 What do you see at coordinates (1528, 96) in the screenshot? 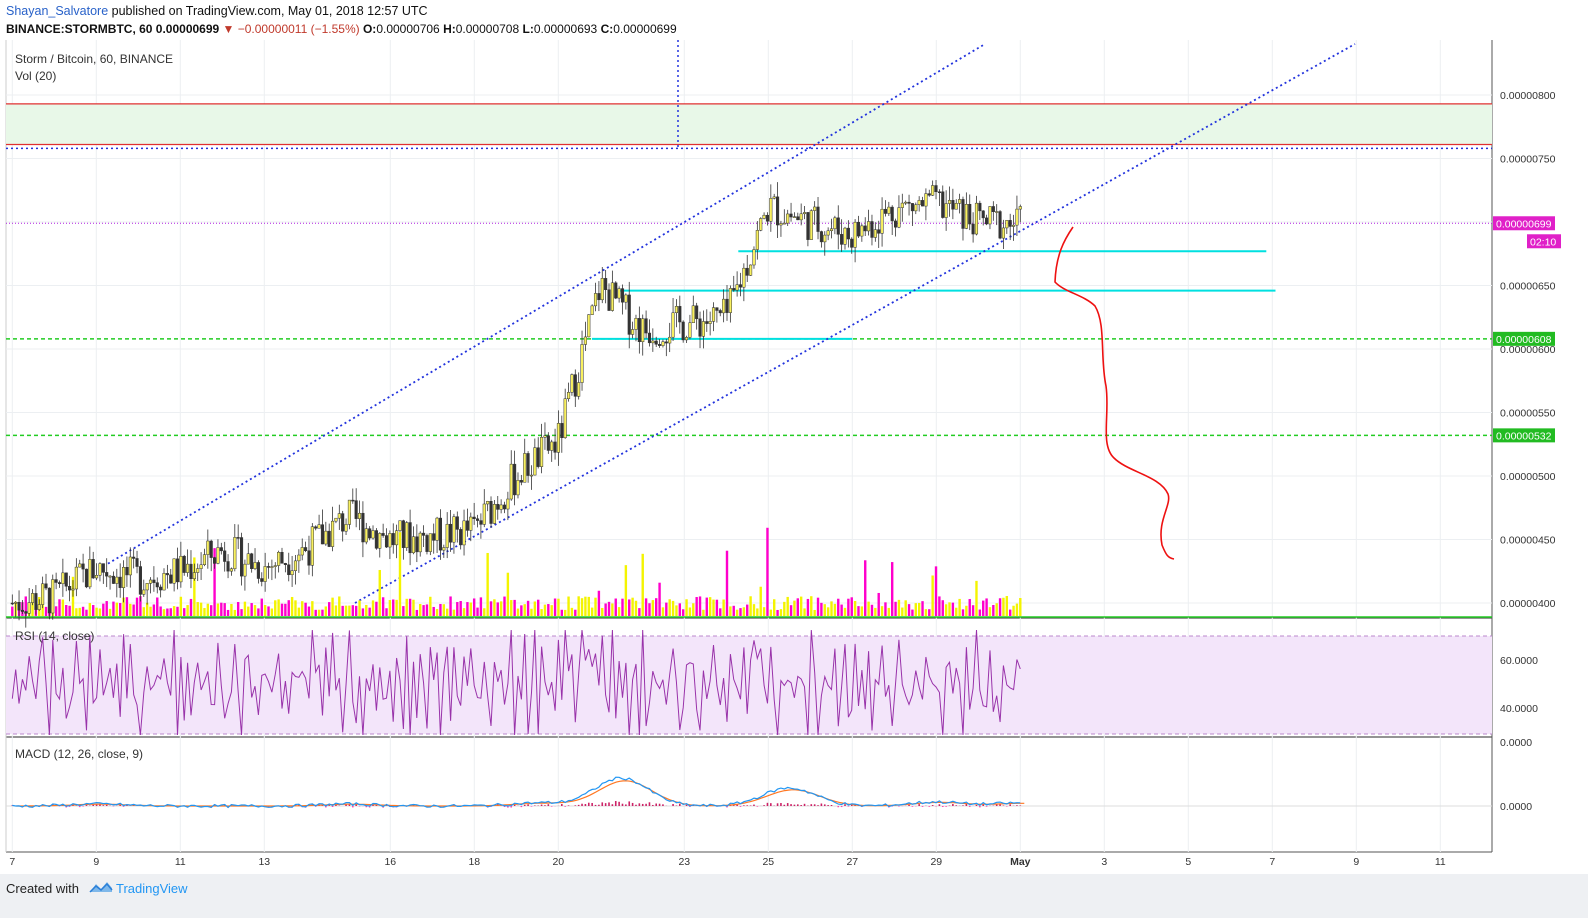
I see `price-tick-label: 0.00000800` at bounding box center [1528, 96].